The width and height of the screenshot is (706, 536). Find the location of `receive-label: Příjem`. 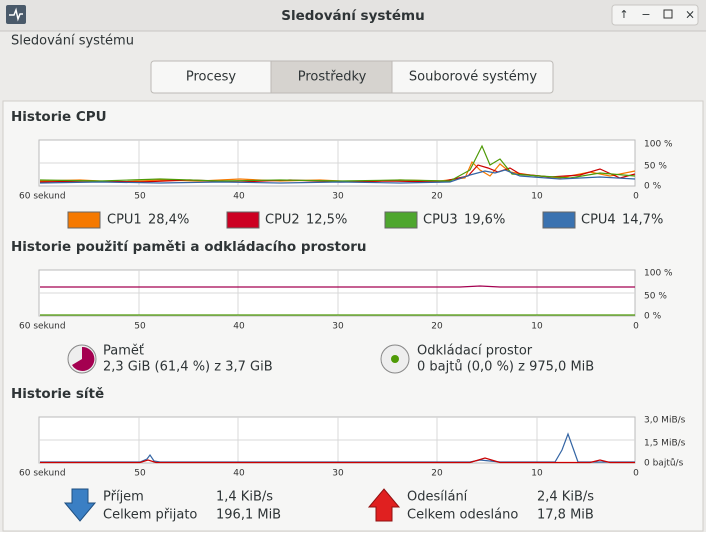

receive-label: Příjem is located at coordinates (123, 497).